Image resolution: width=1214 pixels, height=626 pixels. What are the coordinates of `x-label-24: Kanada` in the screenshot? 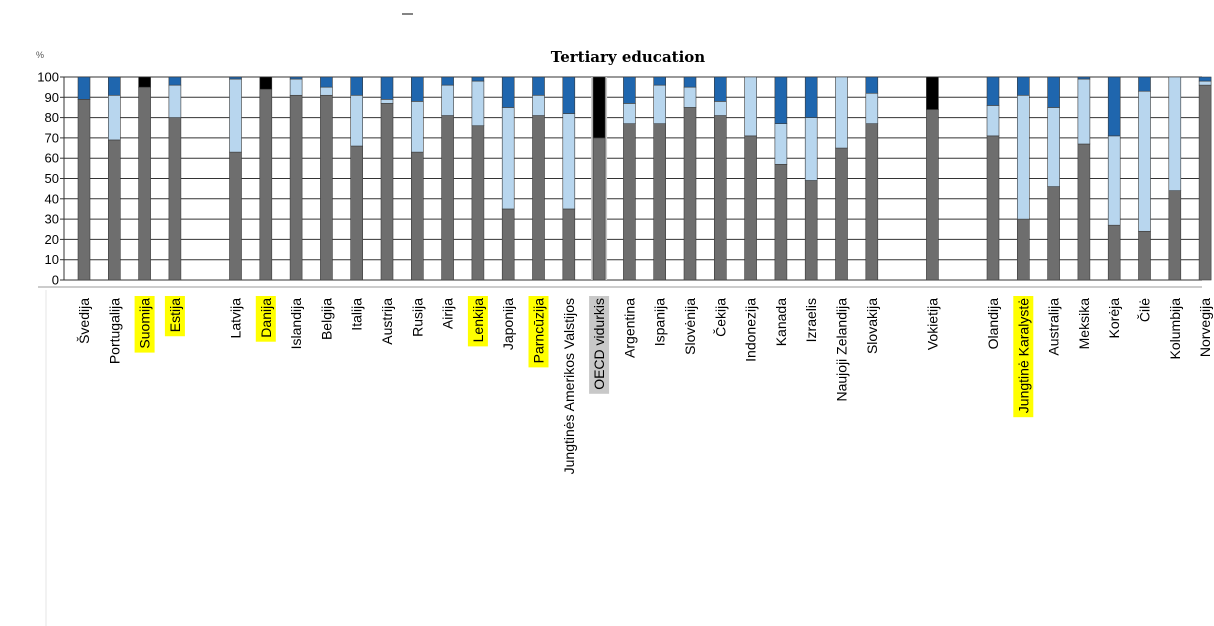 It's located at (781, 322).